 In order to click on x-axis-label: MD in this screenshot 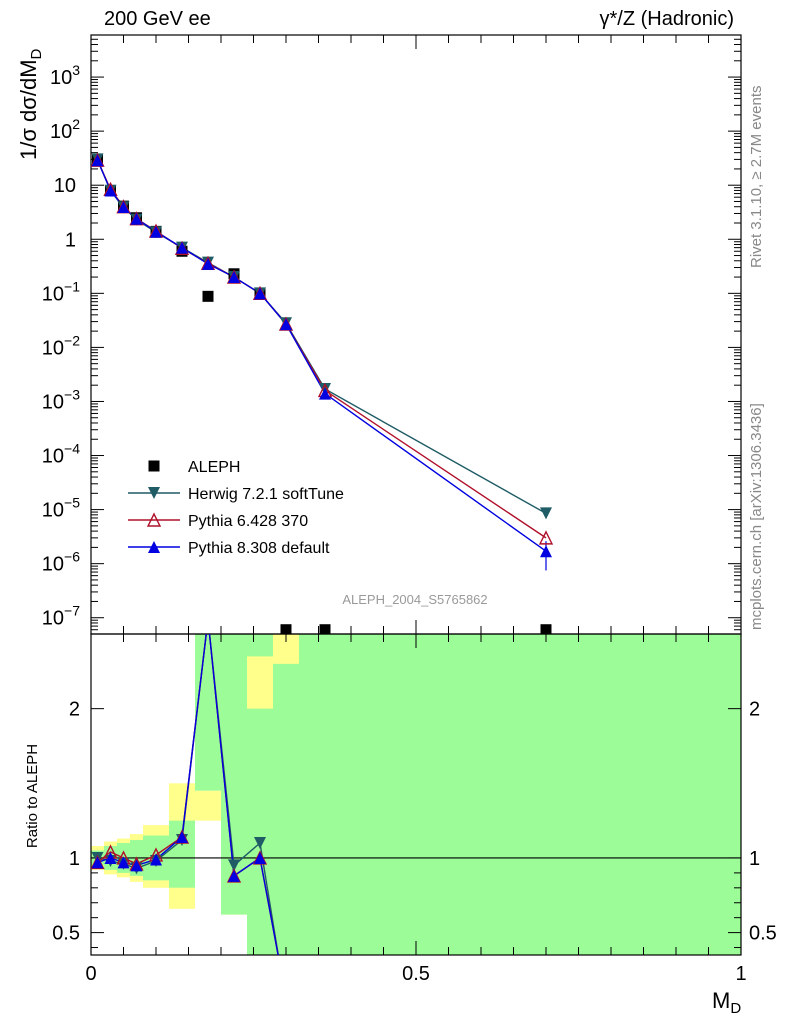, I will do `click(726, 1002)`.